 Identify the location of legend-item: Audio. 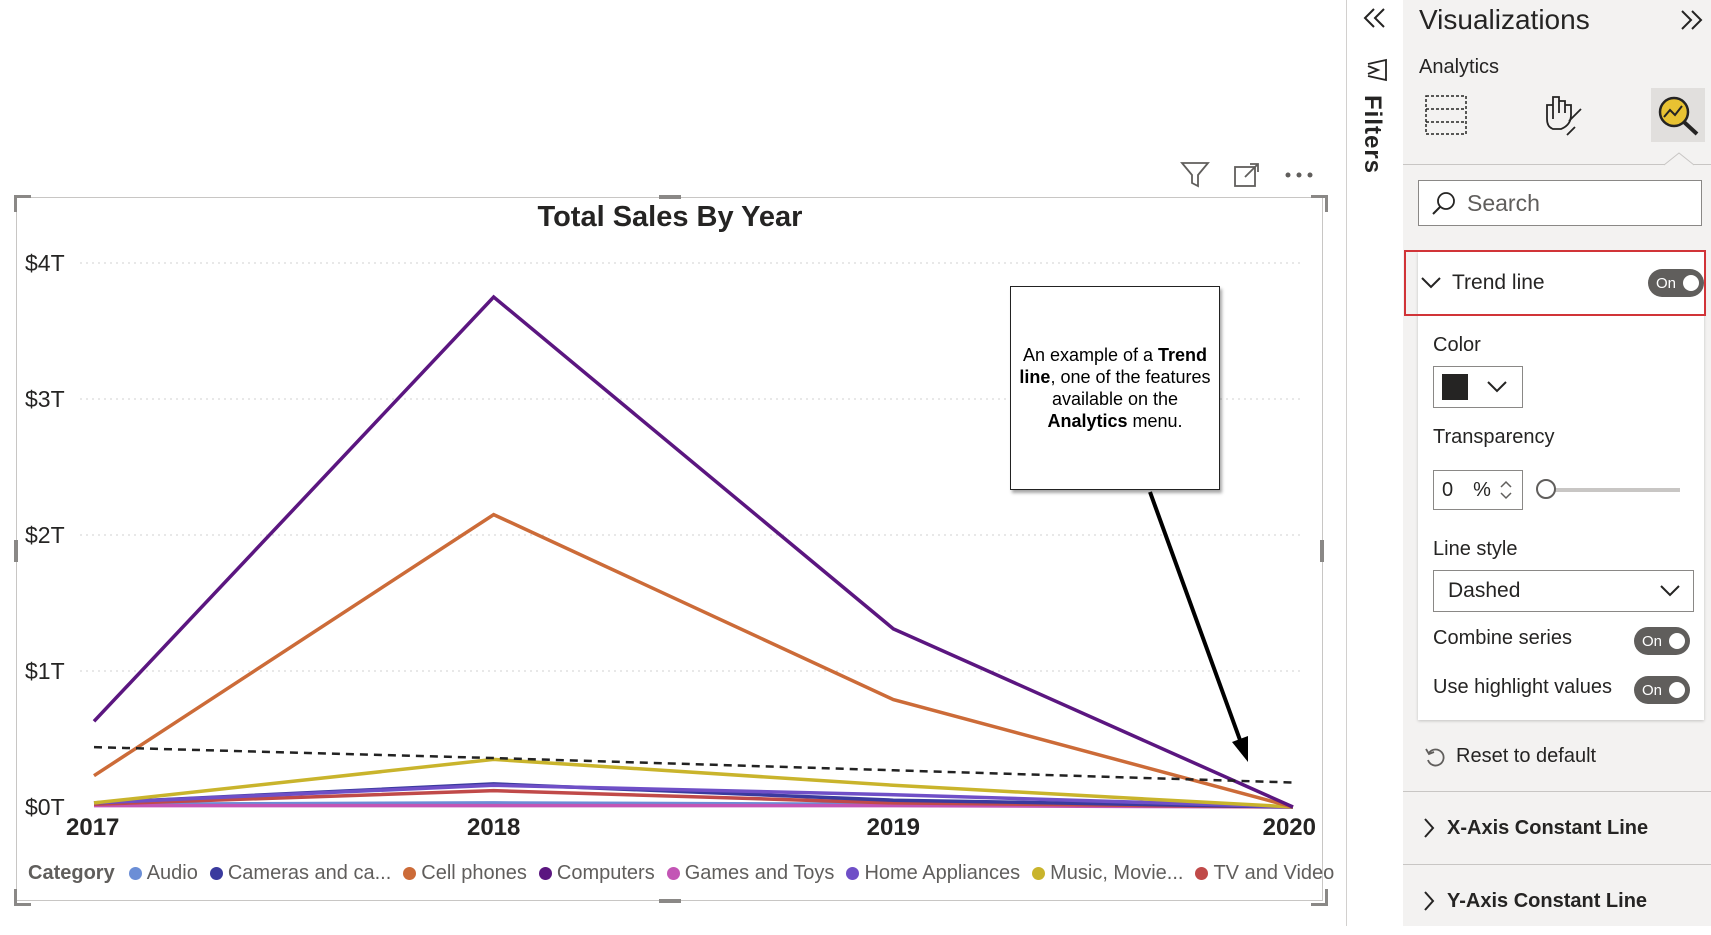
(163, 873).